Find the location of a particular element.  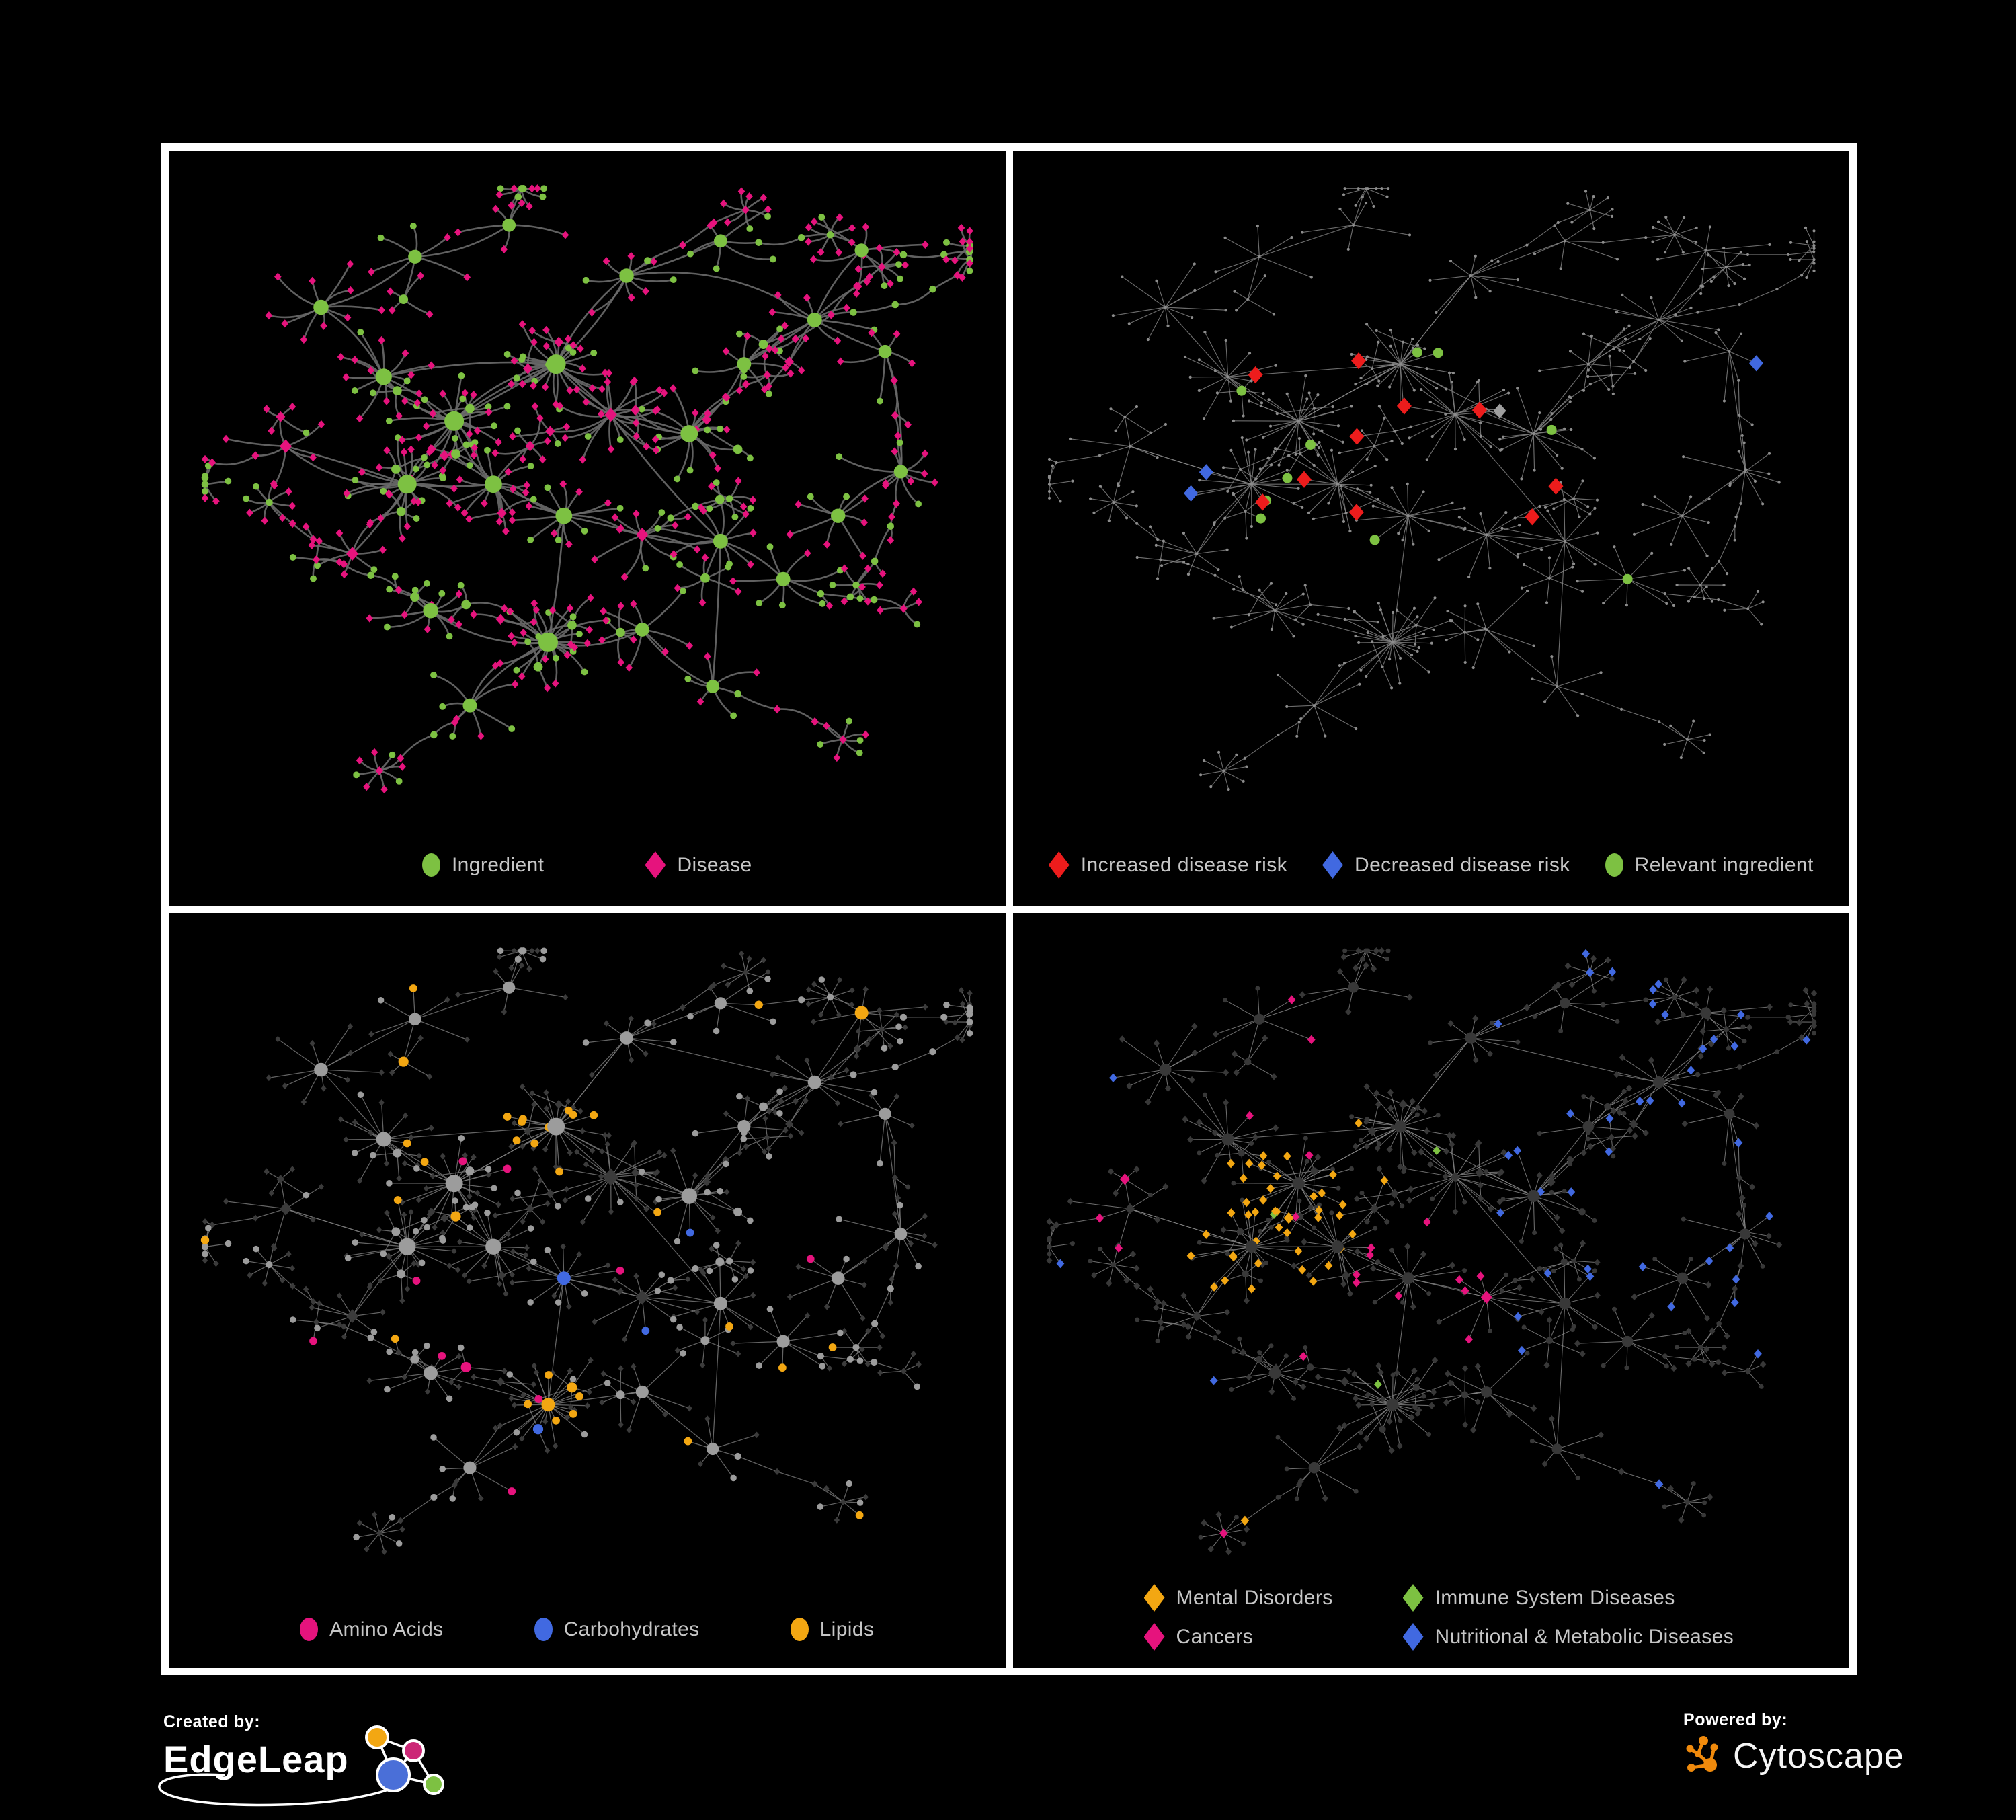

legend-item-carbohydrates: Carbohydrates is located at coordinates (617, 1629).